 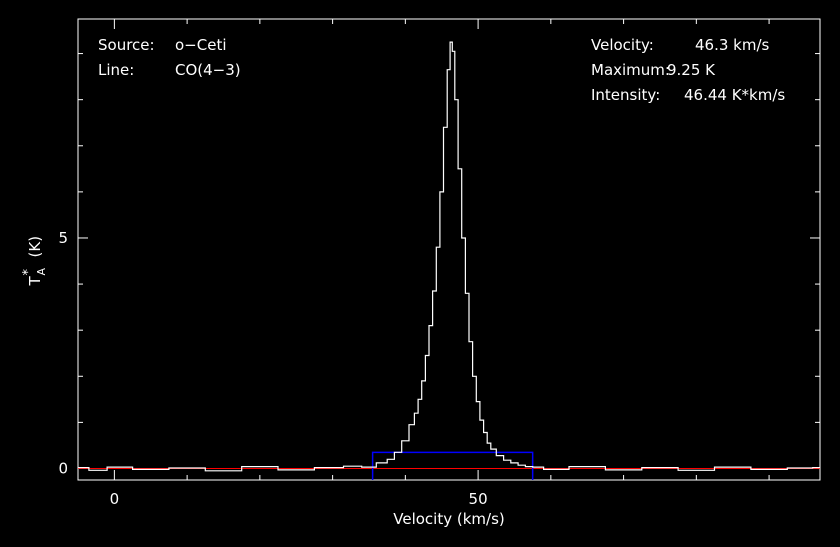 I want to click on source-value: o−Ceti, so click(x=201, y=45).